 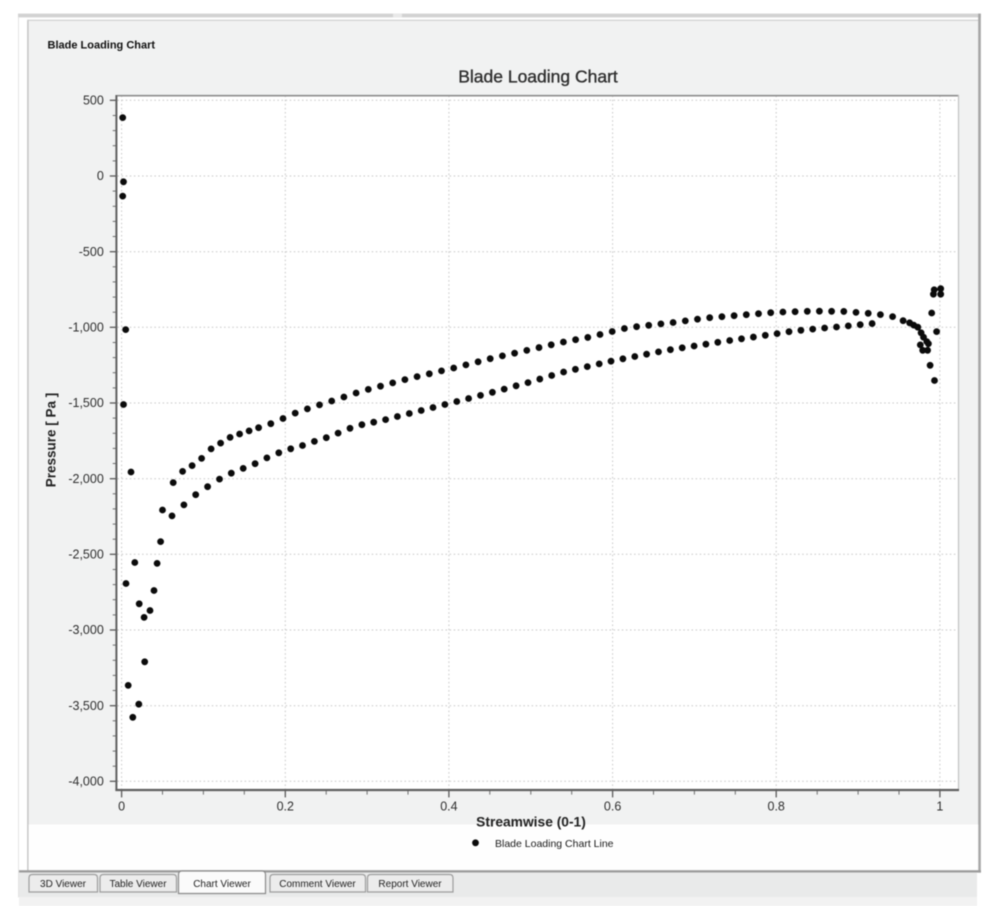 What do you see at coordinates (554, 844) in the screenshot?
I see `svg-text: Blade Loading Chart Line` at bounding box center [554, 844].